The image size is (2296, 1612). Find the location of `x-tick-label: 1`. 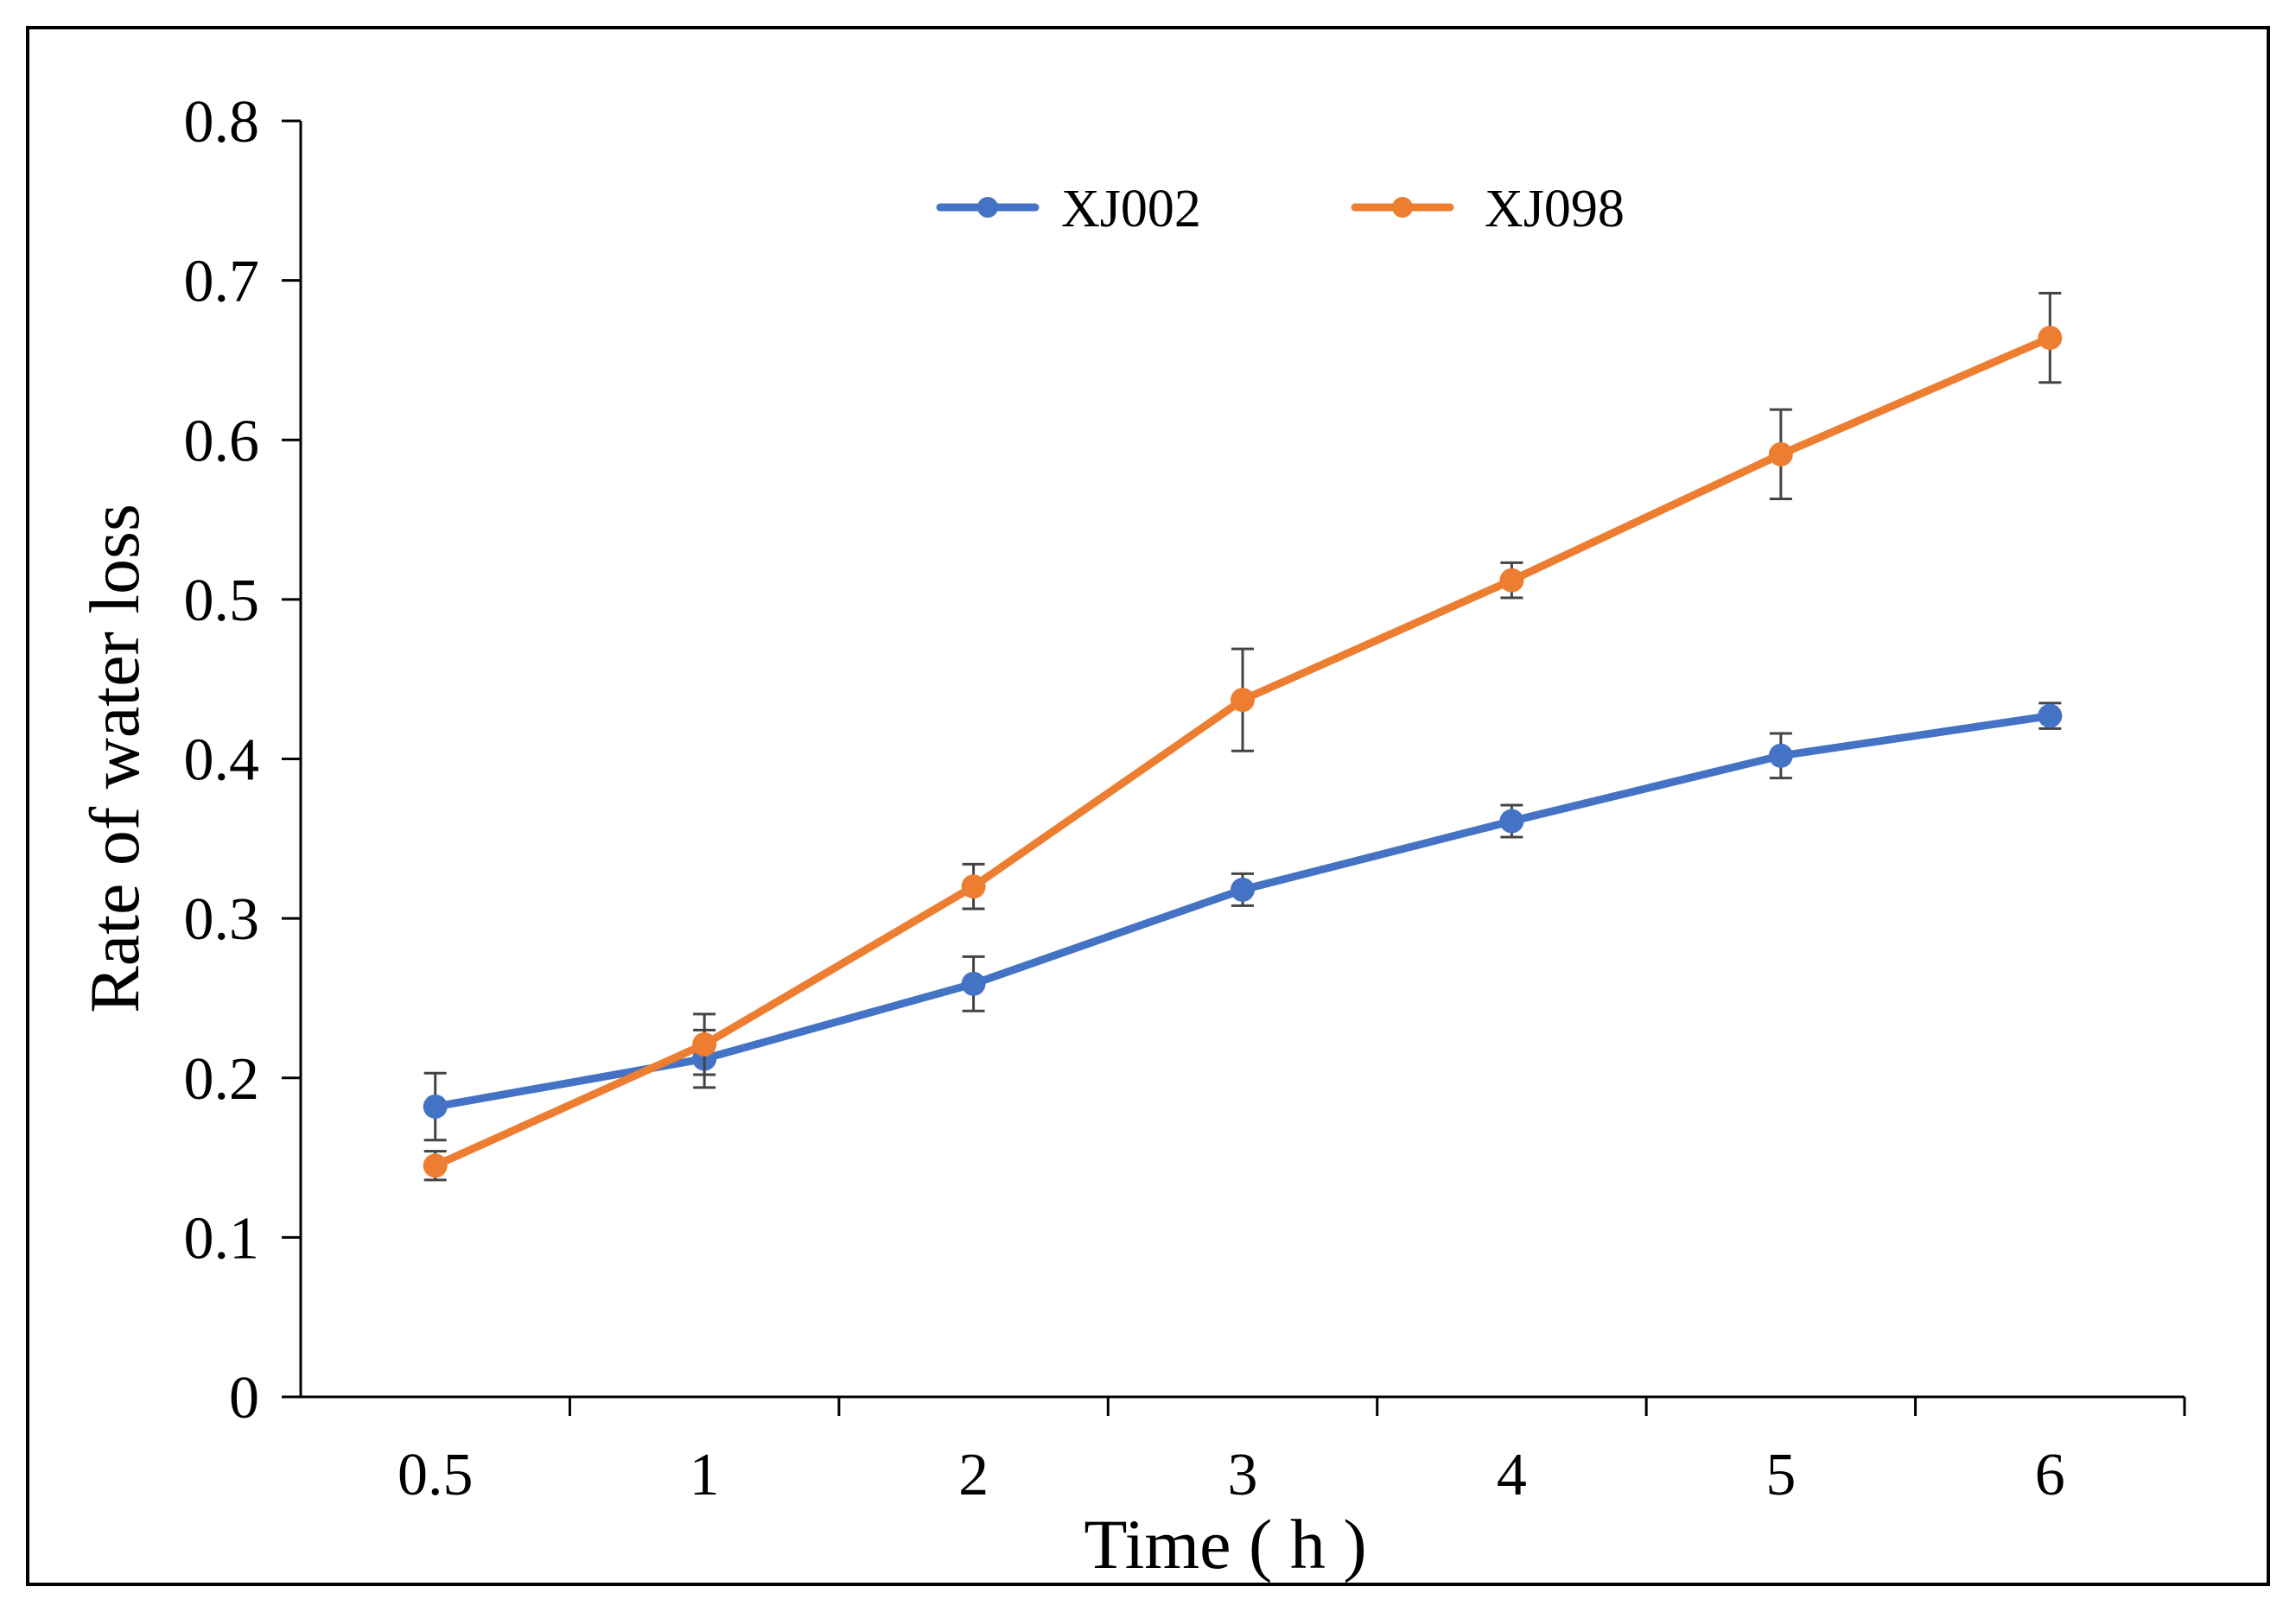

x-tick-label: 1 is located at coordinates (705, 1475).